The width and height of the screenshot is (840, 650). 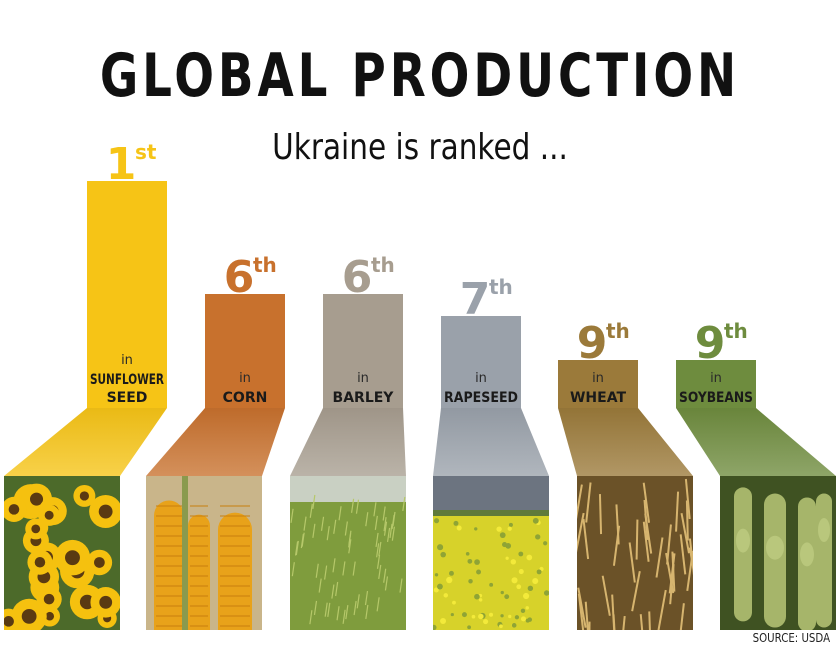 I want to click on bar-group: 9th in WHEAT, so click(x=625, y=474).